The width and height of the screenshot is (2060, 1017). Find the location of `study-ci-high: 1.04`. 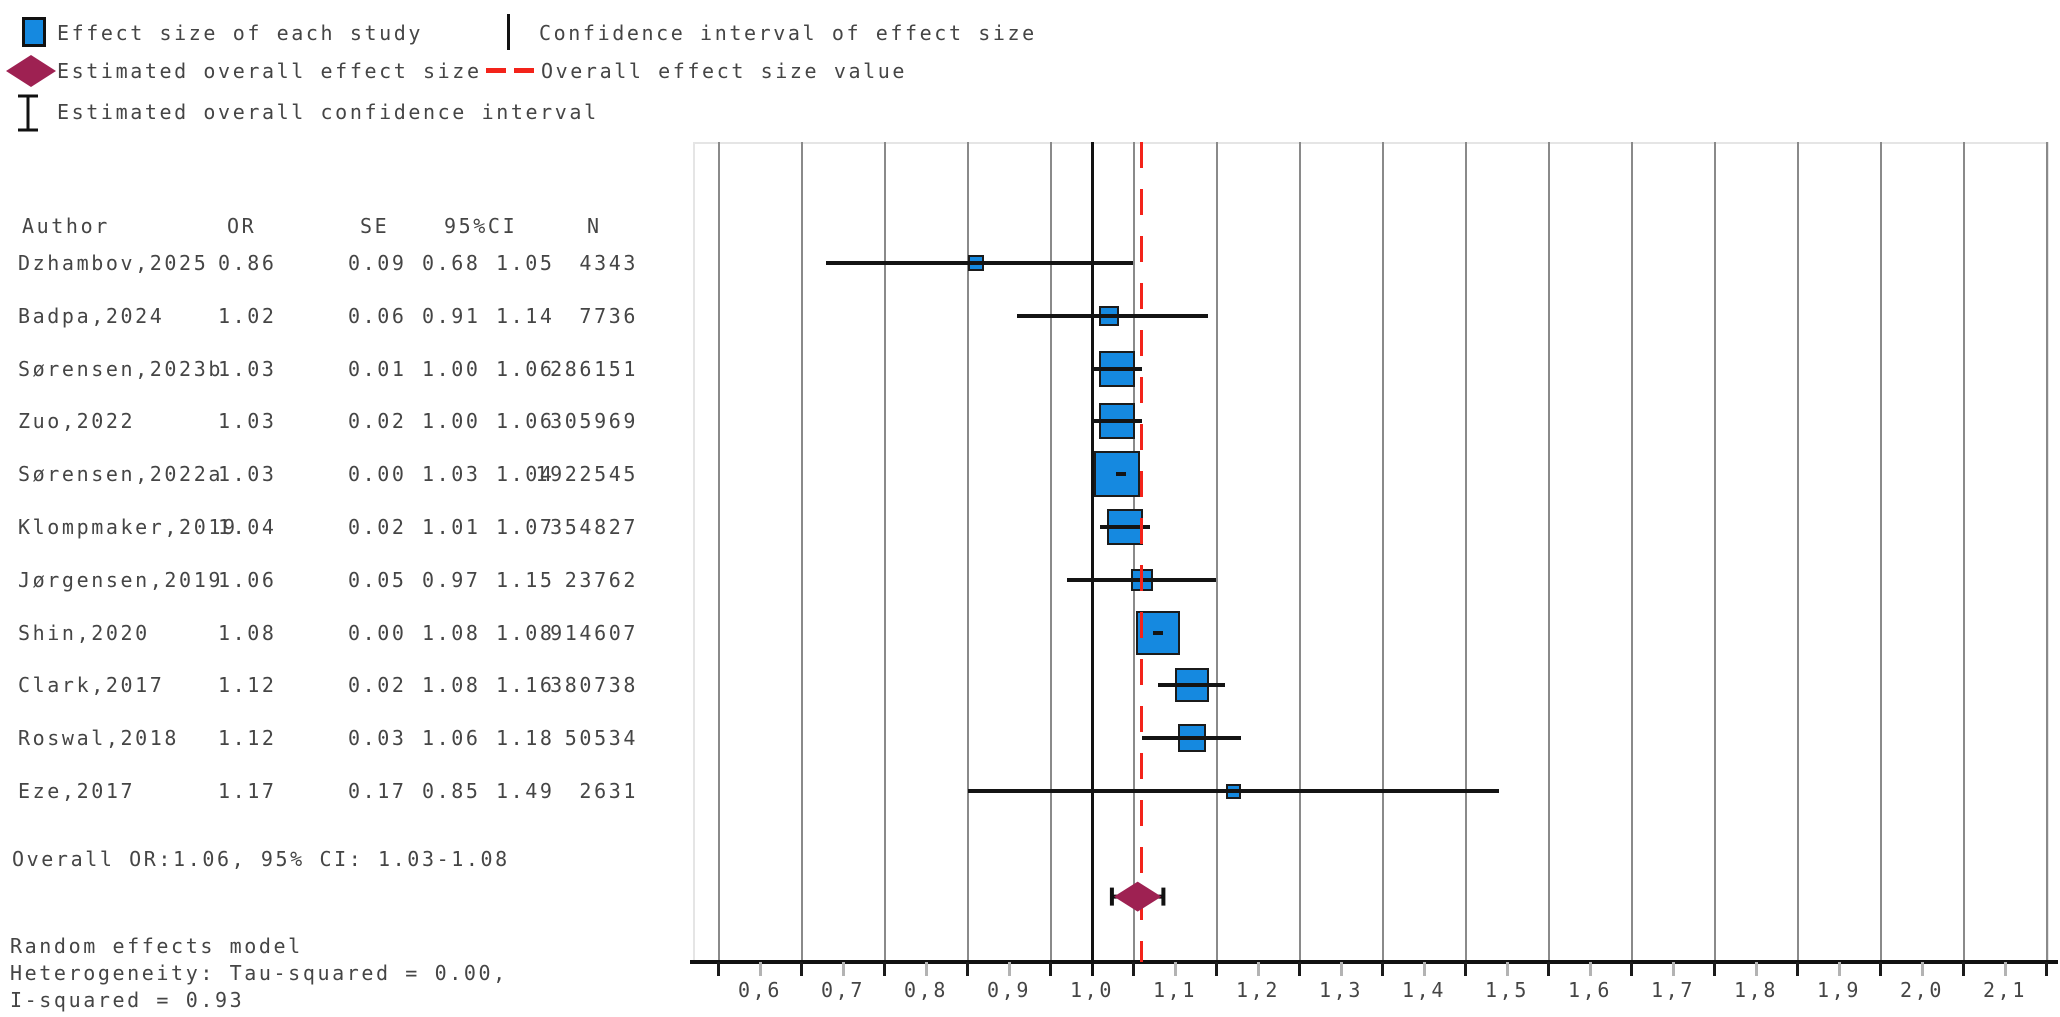

study-ci-high: 1.04 is located at coordinates (525, 474).